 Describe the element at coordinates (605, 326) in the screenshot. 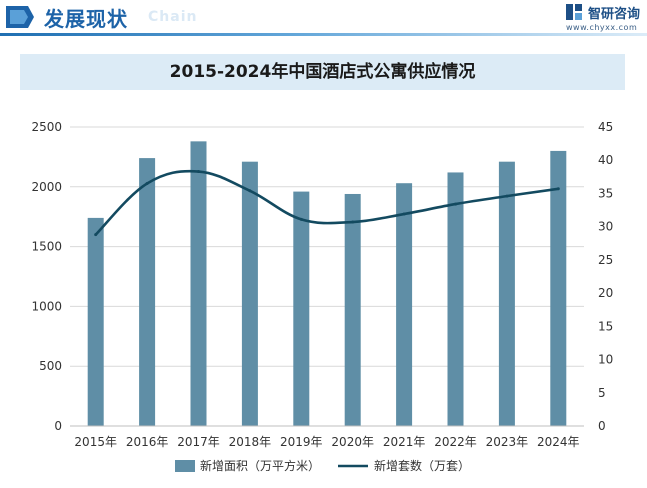

I see `y-right-tick-label: 15` at that location.